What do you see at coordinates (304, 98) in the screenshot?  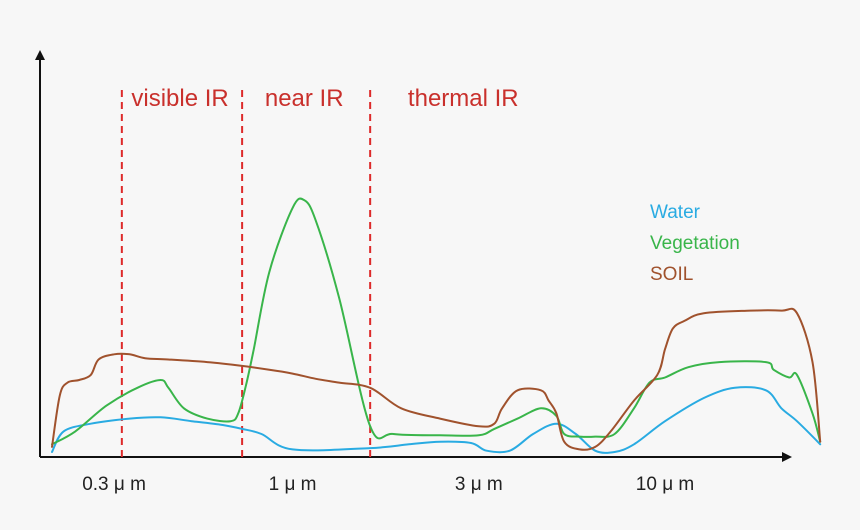 I see `region-label-1: near IR` at bounding box center [304, 98].